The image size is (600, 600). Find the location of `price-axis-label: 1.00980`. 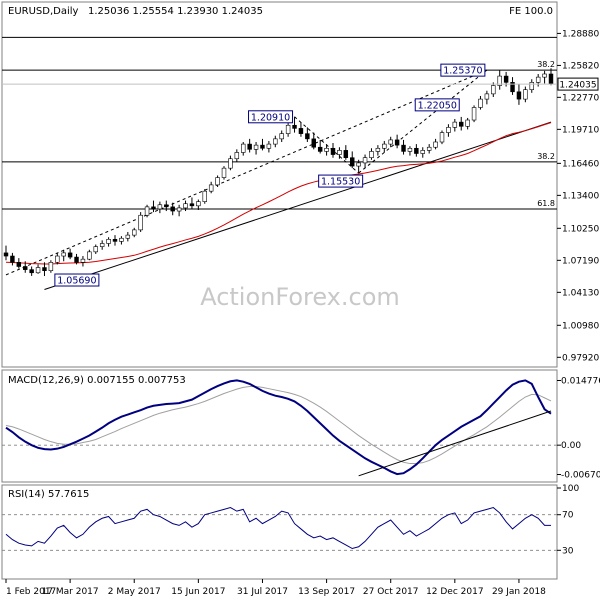

price-axis-label: 1.00980 is located at coordinates (580, 326).